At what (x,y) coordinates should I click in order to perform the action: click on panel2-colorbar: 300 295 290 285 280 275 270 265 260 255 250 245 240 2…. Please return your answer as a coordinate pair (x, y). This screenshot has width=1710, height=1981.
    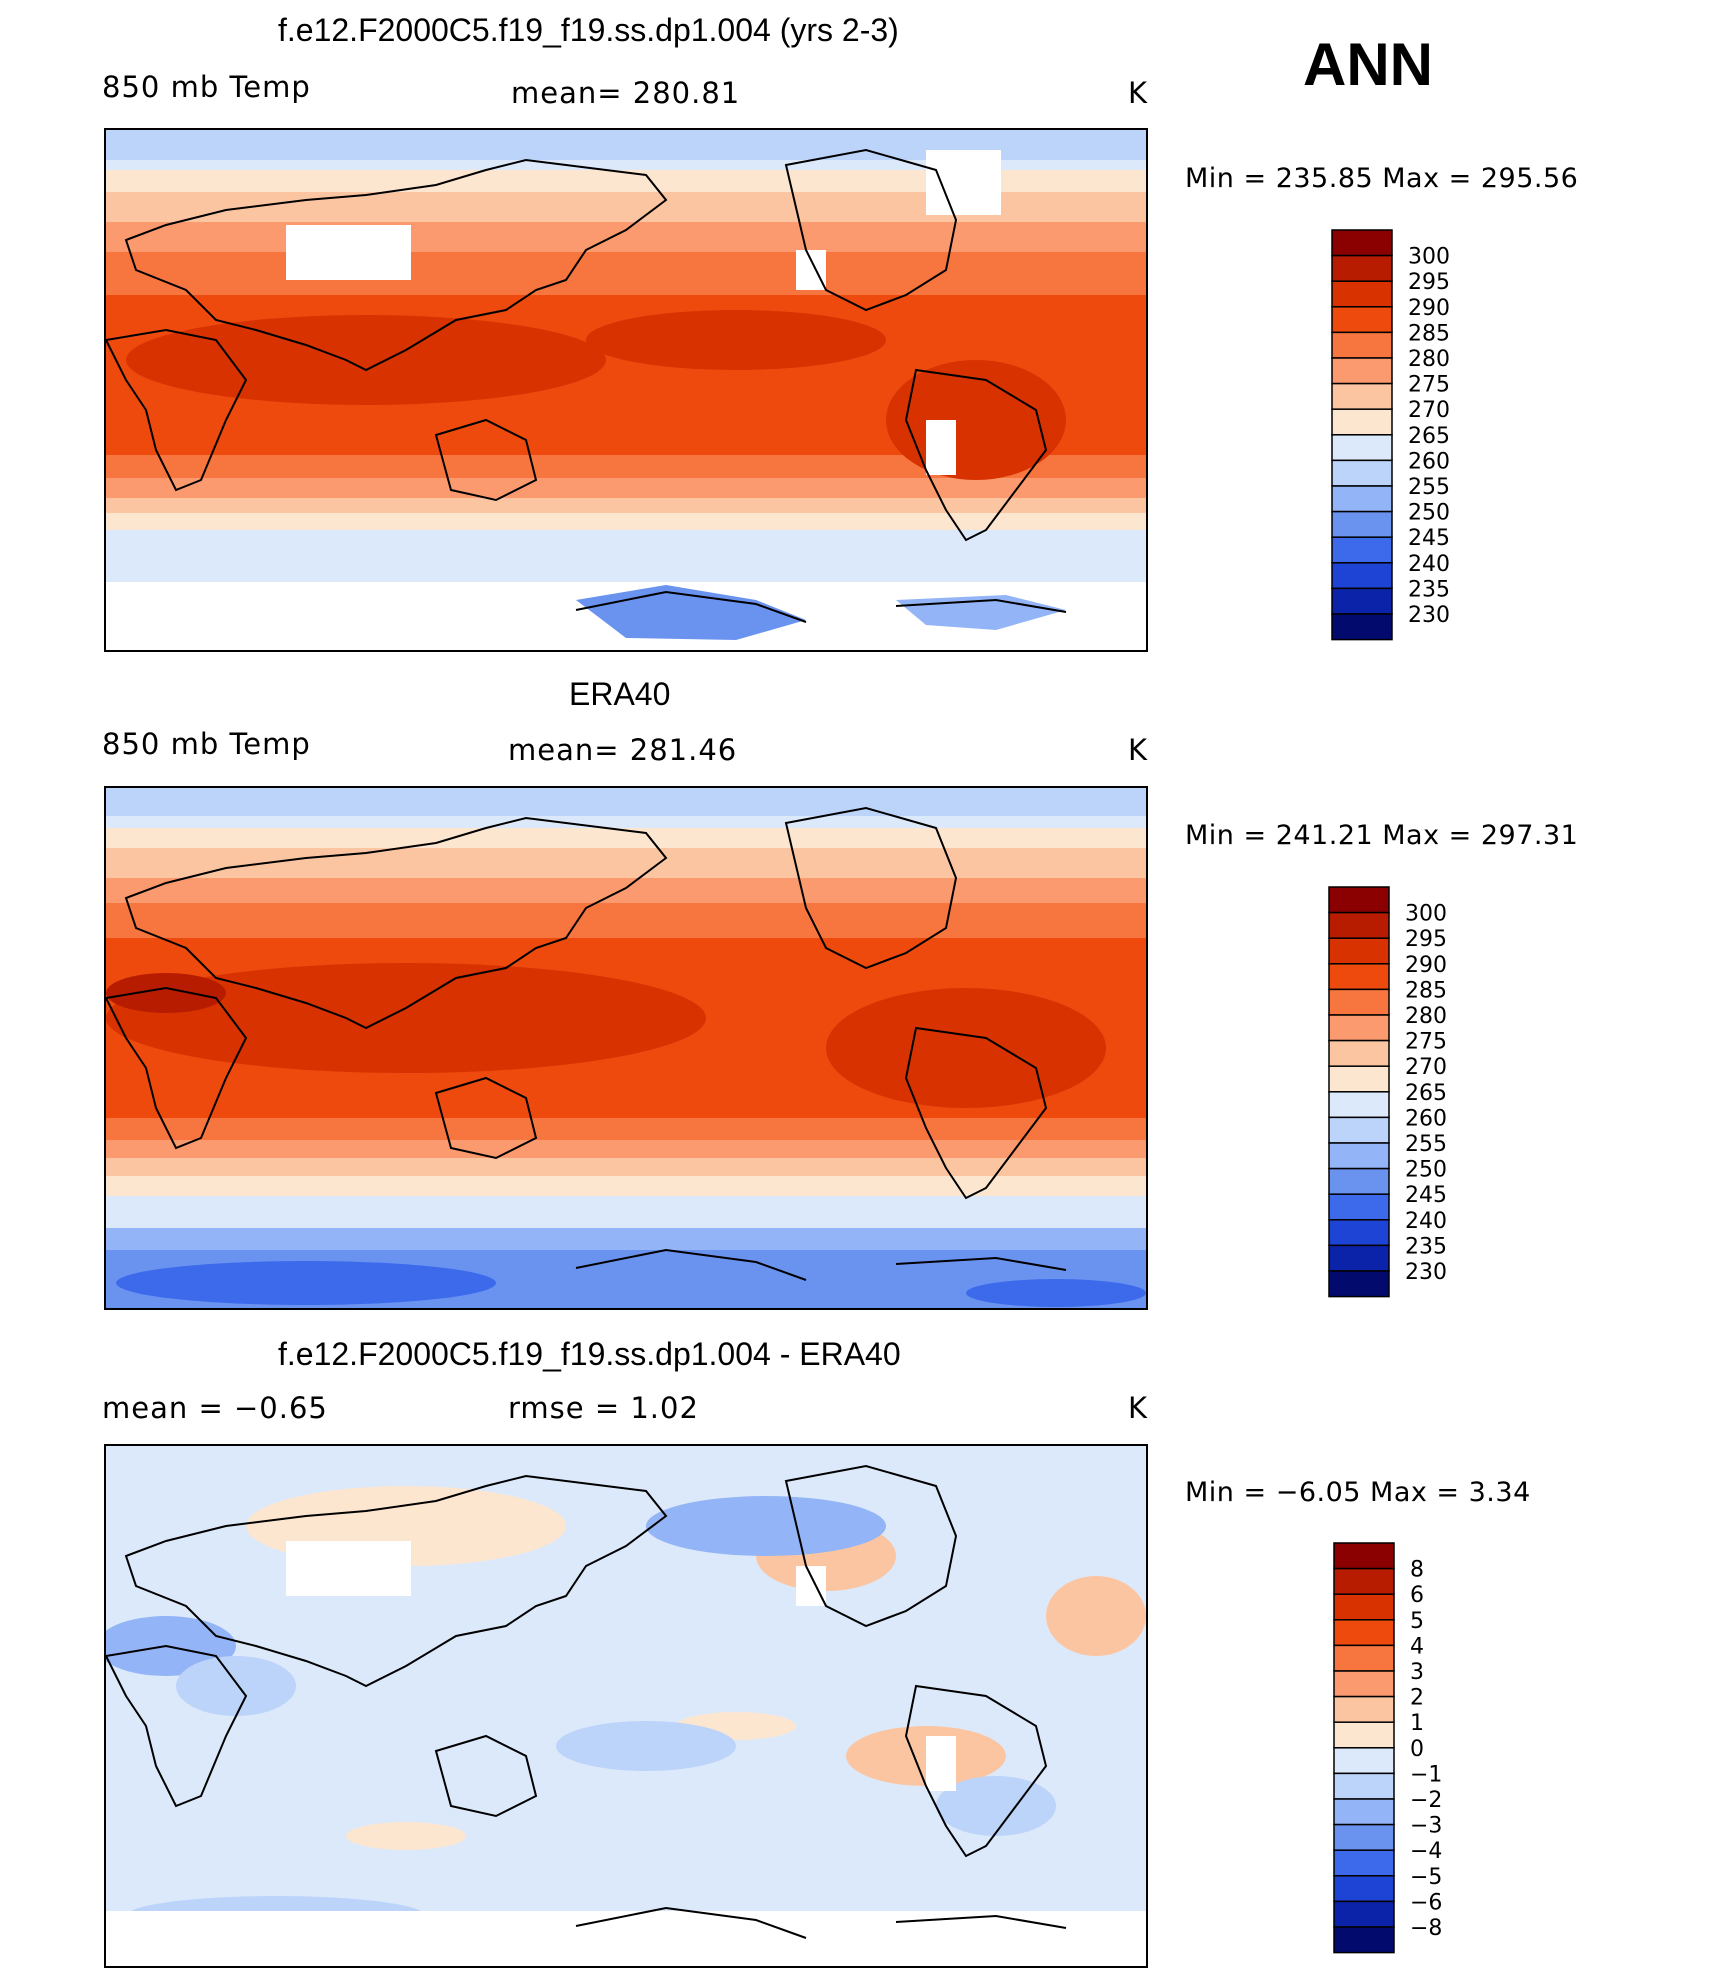
    Looking at the image, I should click on (1428, 1092).